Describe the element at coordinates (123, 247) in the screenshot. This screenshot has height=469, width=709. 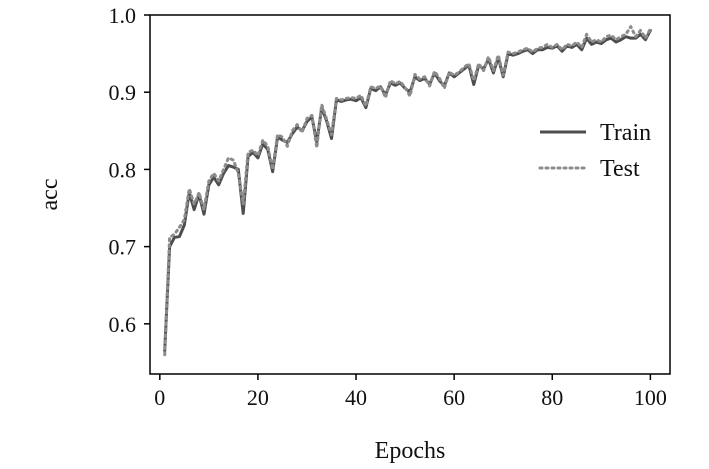
I see `y-tick-label: 0.7` at that location.